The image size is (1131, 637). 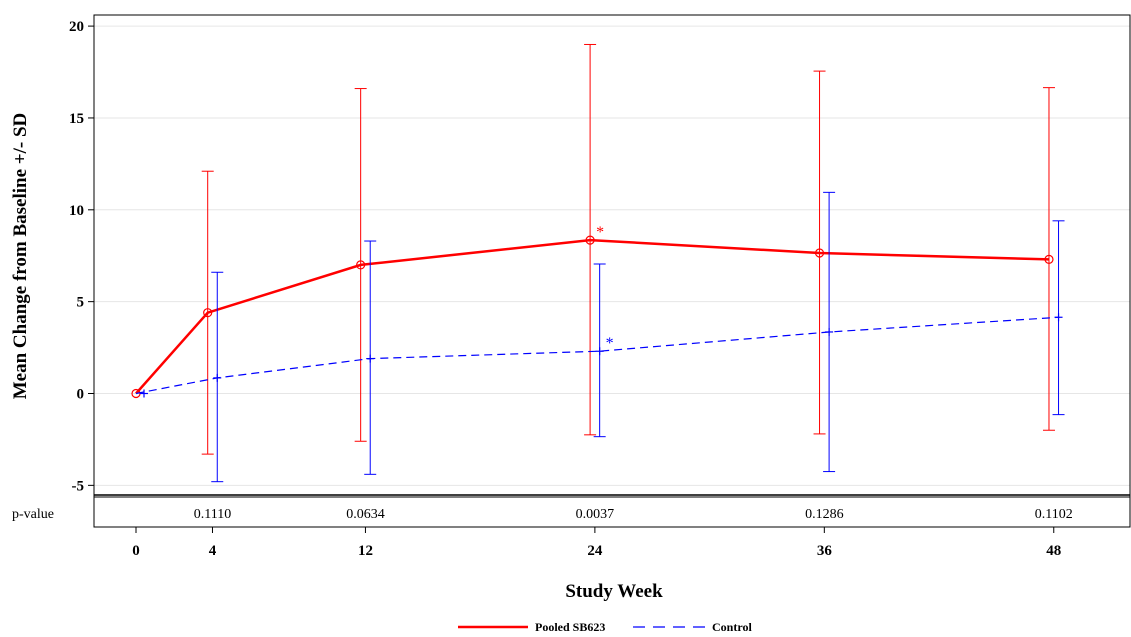 I want to click on x-axis: 0 4 12 24 36 48, so click(x=596, y=543).